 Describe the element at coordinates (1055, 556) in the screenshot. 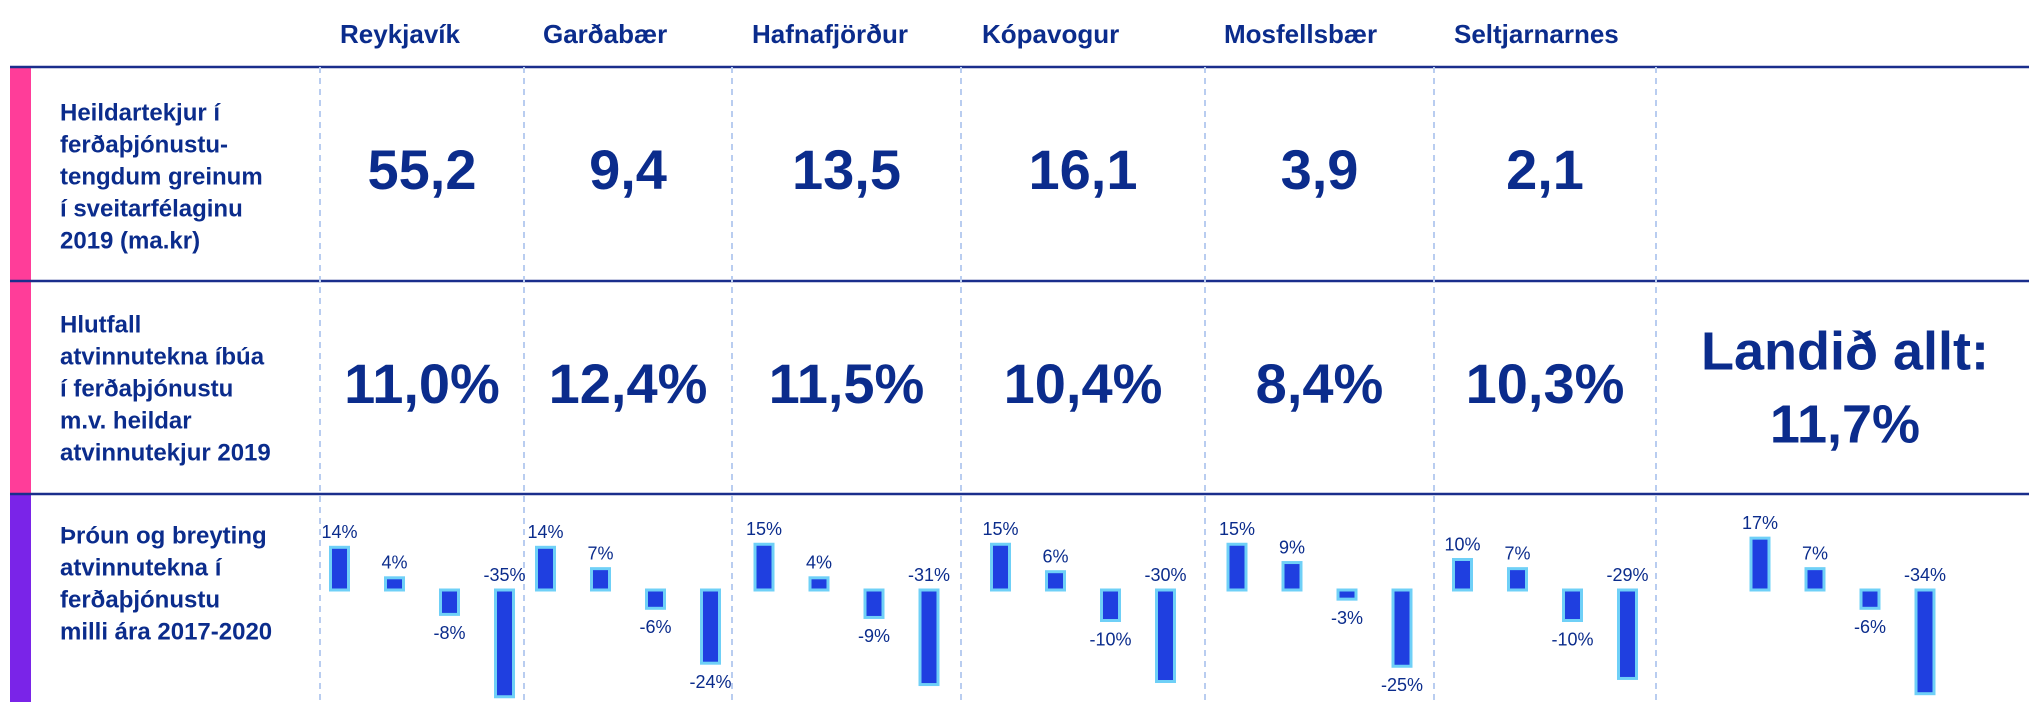

I see `change-label: 6%` at that location.